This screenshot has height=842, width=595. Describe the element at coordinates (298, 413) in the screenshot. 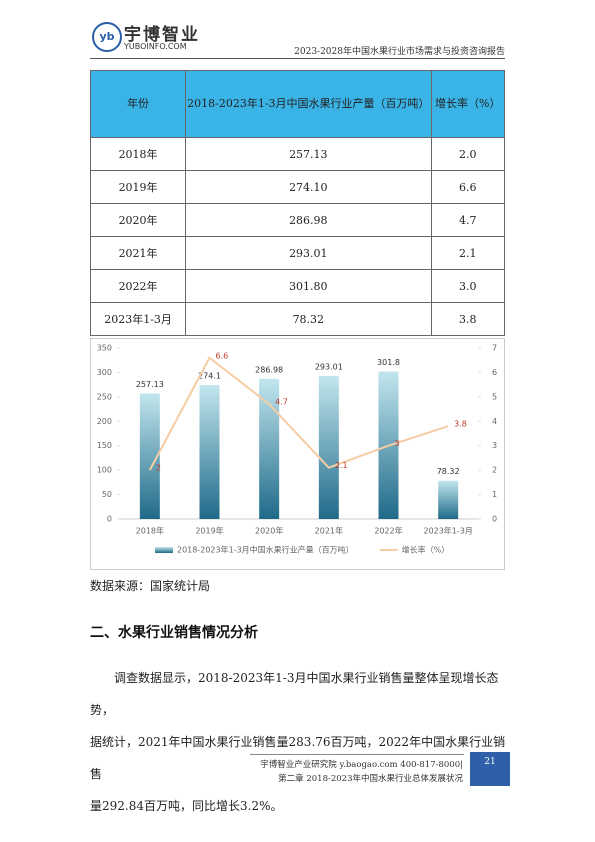

I see `line` at that location.